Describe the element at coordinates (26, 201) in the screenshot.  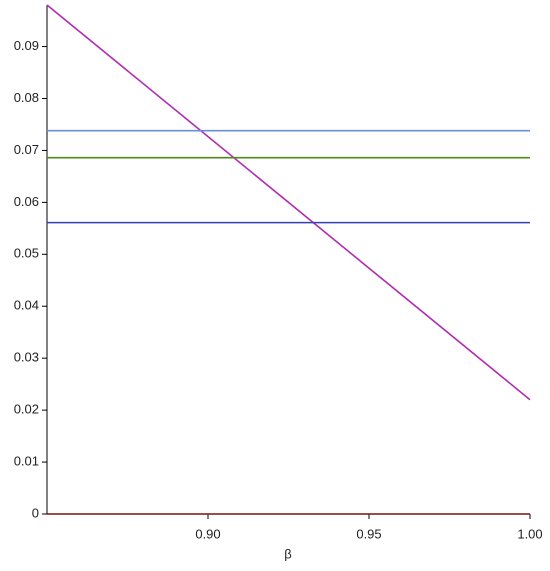
I see `y-tick-label: 0.06` at that location.